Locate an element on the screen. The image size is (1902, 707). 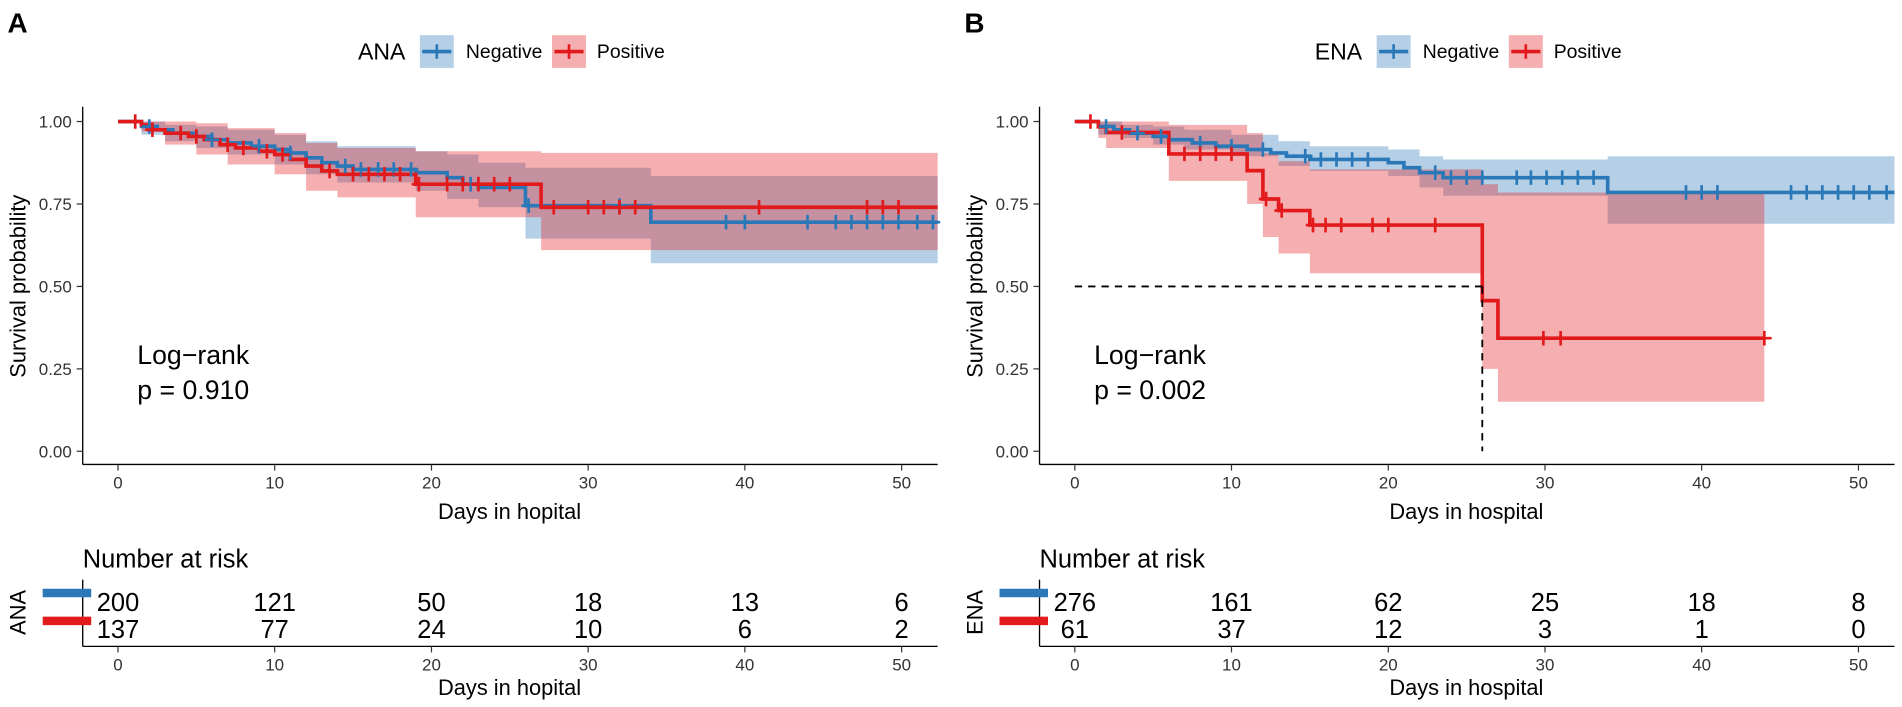
ci-band-negative is located at coordinates (1484, 172).